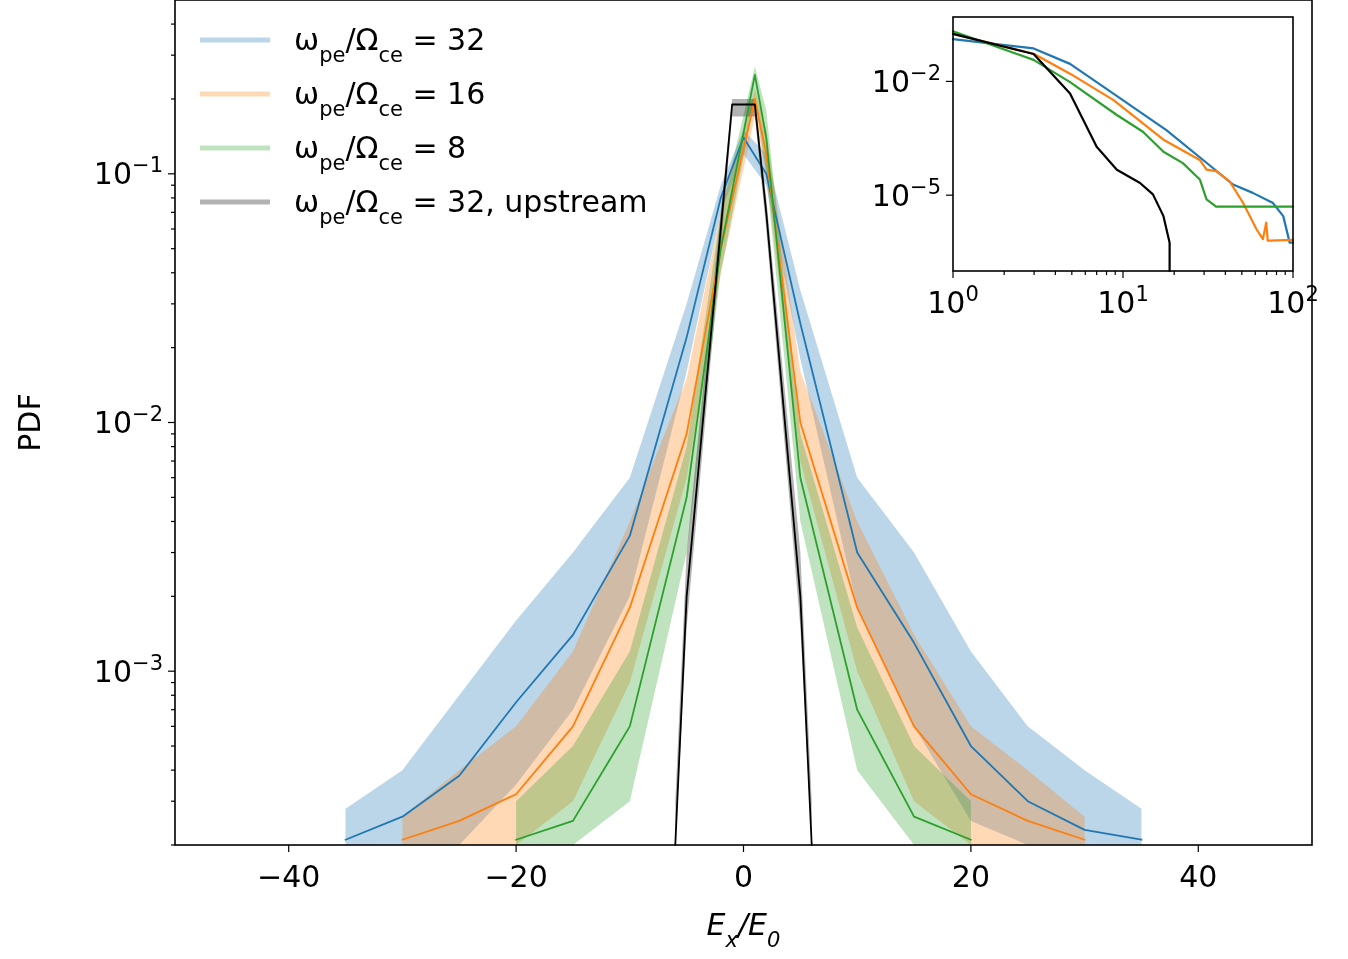 The width and height of the screenshot is (1348, 959). Describe the element at coordinates (743, 876) in the screenshot. I see `x-tick-label: 0` at that location.